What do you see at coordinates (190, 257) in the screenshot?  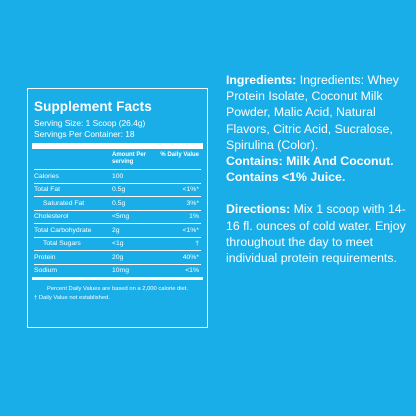 I see `row-dv: 40%*` at bounding box center [190, 257].